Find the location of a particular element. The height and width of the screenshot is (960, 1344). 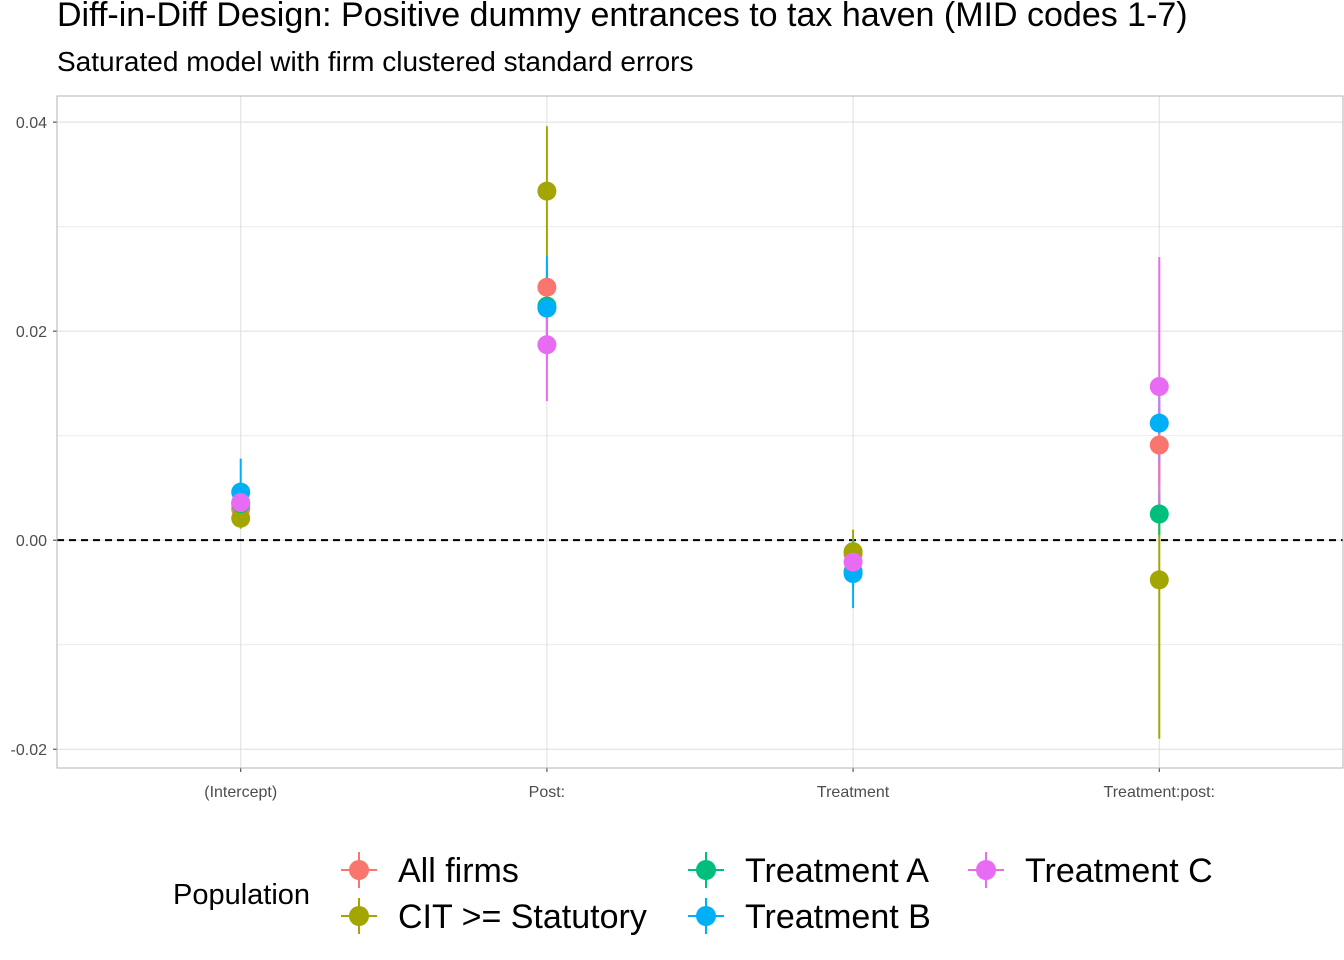

y-tick-label: 0.04 is located at coordinates (31, 123).